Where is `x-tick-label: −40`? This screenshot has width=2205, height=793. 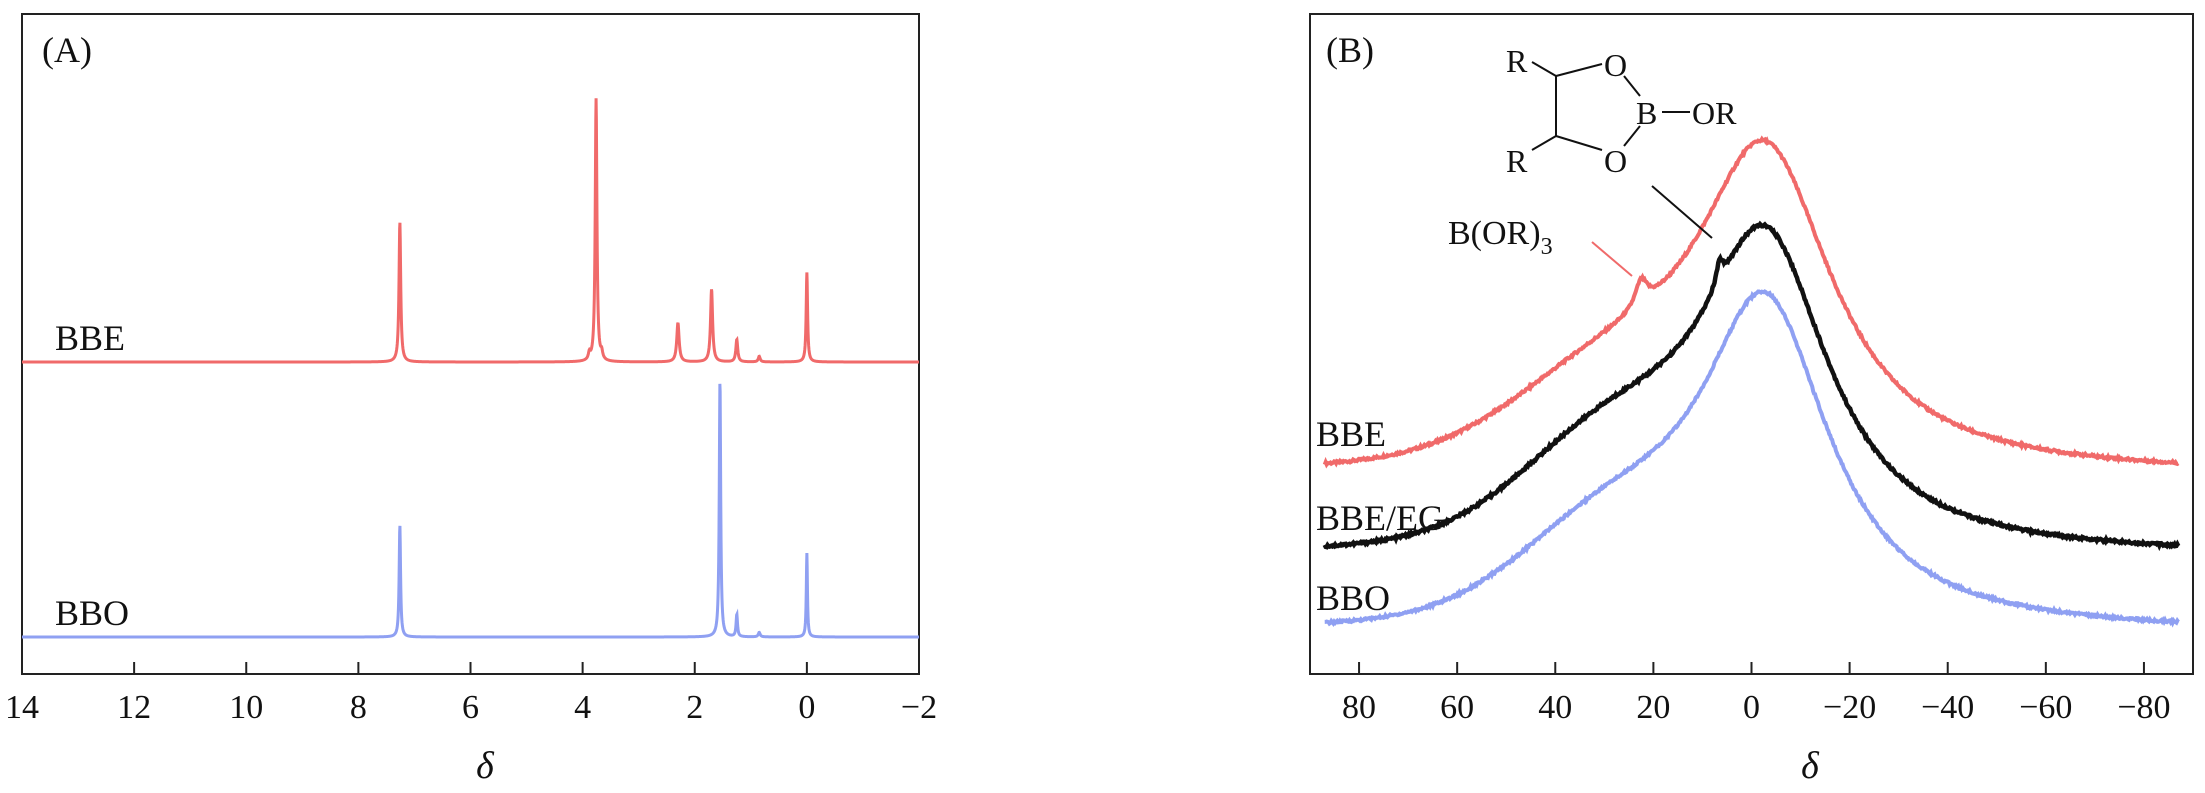
x-tick-label: −40 is located at coordinates (1947, 707).